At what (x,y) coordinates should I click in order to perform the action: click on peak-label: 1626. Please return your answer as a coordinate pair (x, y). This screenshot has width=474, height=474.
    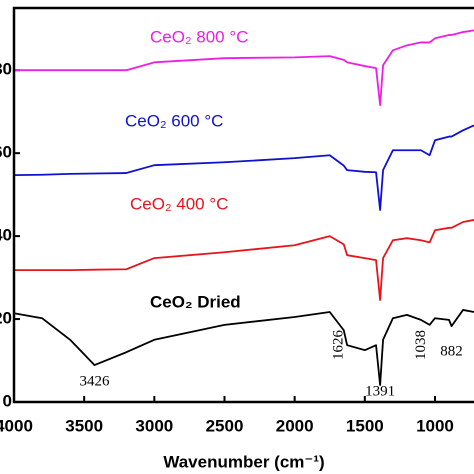
    Looking at the image, I should click on (339, 345).